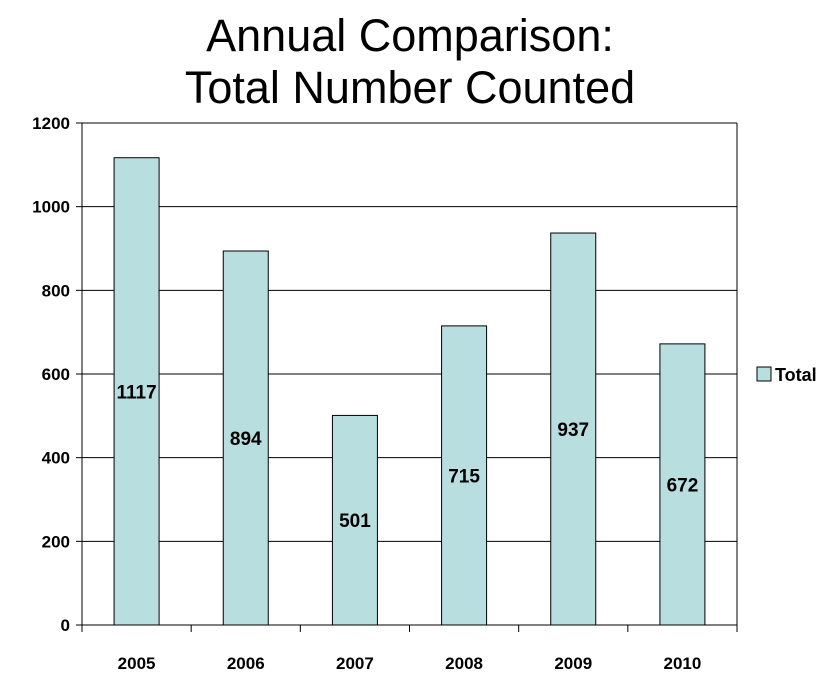 This screenshot has width=835, height=675. I want to click on y-tick-label: 200, so click(56, 541).